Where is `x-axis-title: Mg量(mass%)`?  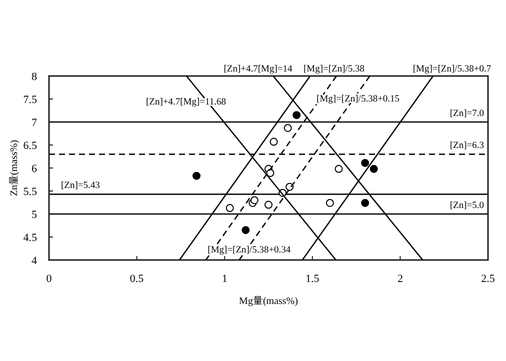
x-axis-title: Mg量(mass%) is located at coordinates (268, 301).